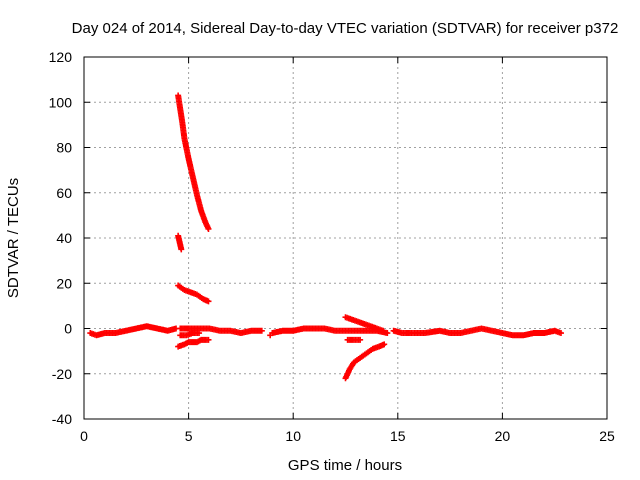 This screenshot has width=640, height=480. Describe the element at coordinates (193, 343) in the screenshot. I see `series-negative-cluster` at that location.